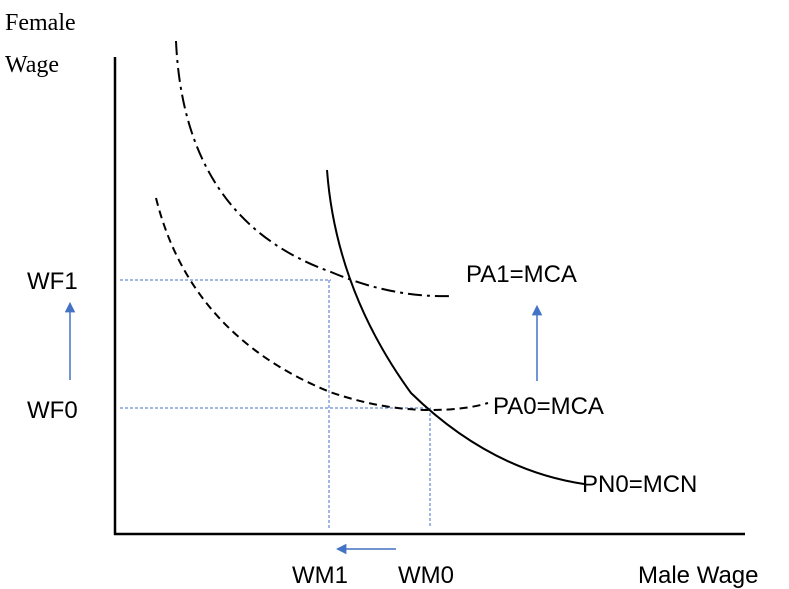  I want to click on y-axis-title-line2: Wage, so click(32, 65).